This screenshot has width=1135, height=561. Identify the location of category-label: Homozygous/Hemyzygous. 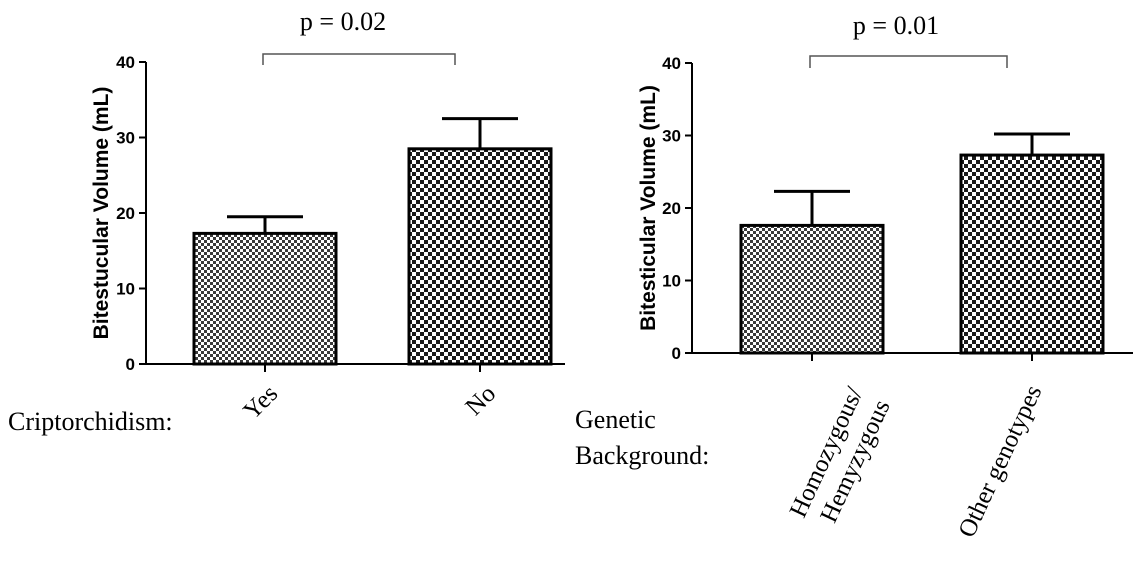
(840, 458).